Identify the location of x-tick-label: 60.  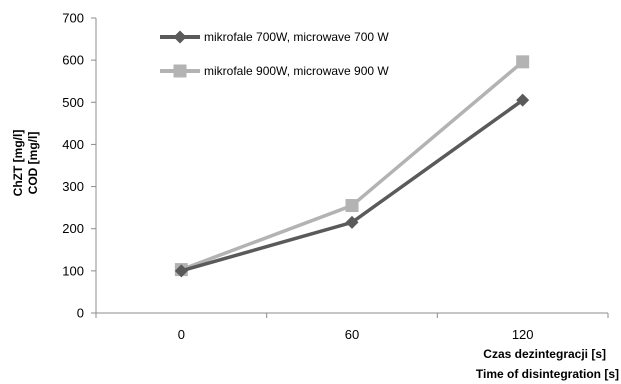
(352, 334).